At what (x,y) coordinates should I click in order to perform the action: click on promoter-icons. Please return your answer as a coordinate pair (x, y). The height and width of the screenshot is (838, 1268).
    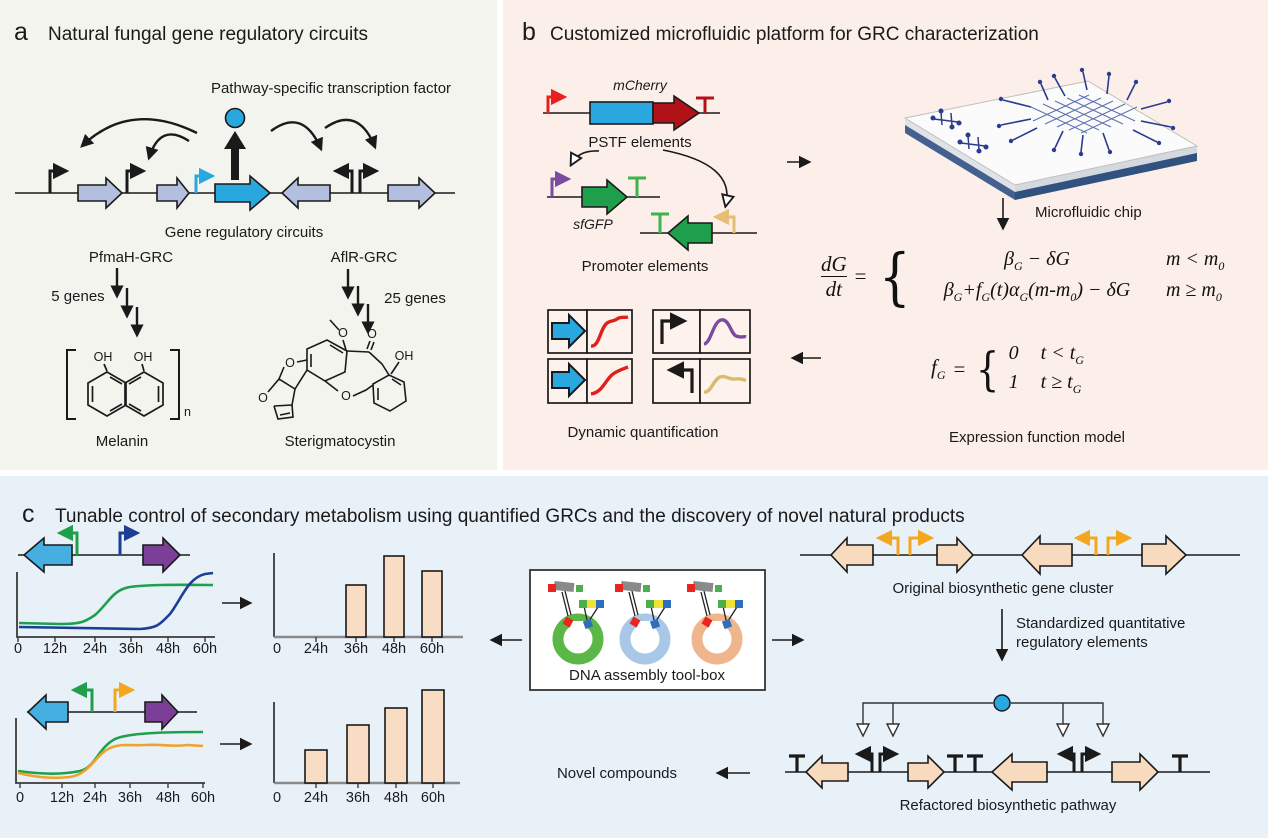
    Looking at the image, I should click on (214, 177).